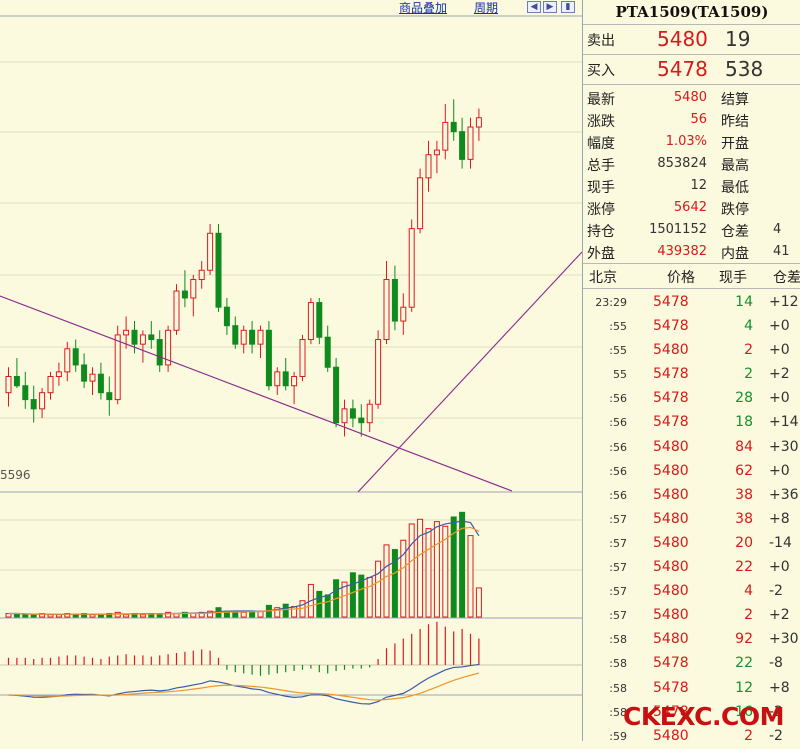 The height and width of the screenshot is (749, 800). I want to click on trade-row: :58 5478 22 -8, so click(691, 664).